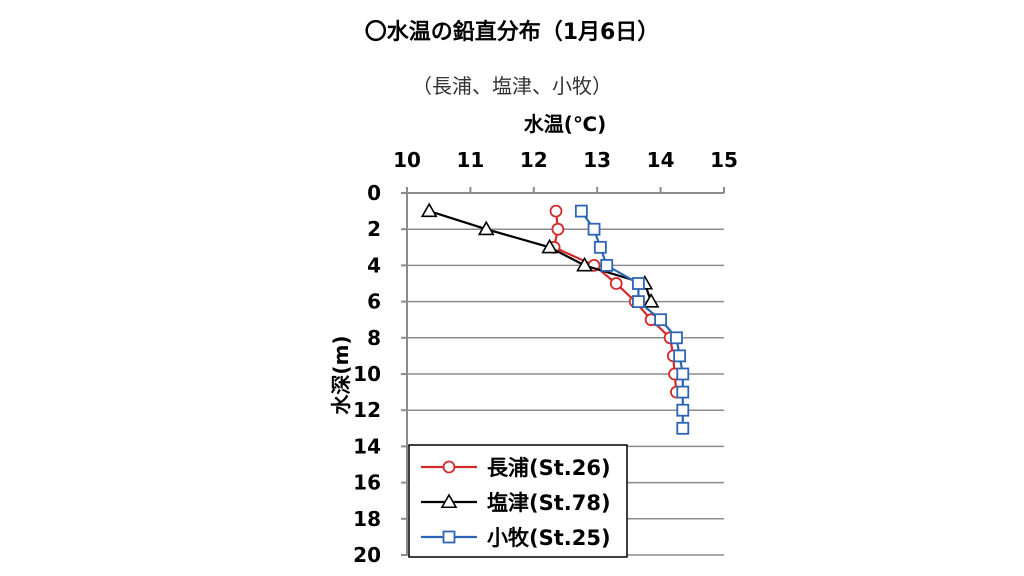  Describe the element at coordinates (534, 160) in the screenshot. I see `x-tick-label-12: 12` at that location.